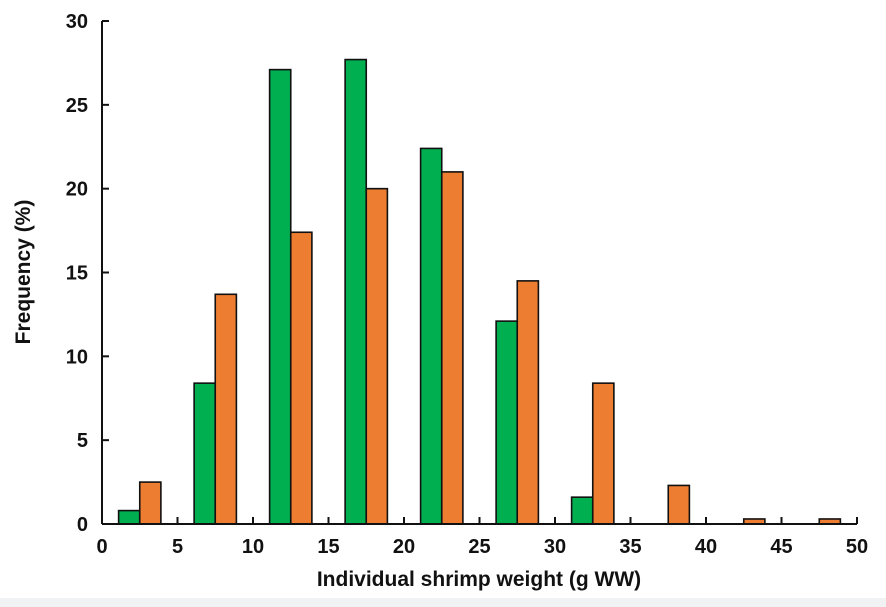 The image size is (886, 607). I want to click on y-tick-label: 20, so click(77, 190).